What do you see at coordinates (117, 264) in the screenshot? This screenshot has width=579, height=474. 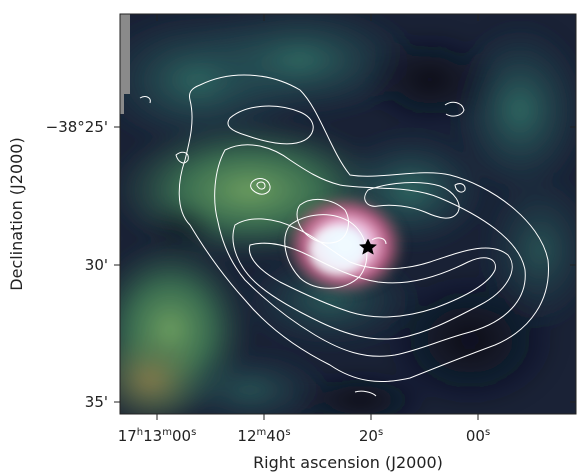 I see `left-ticks` at bounding box center [117, 264].